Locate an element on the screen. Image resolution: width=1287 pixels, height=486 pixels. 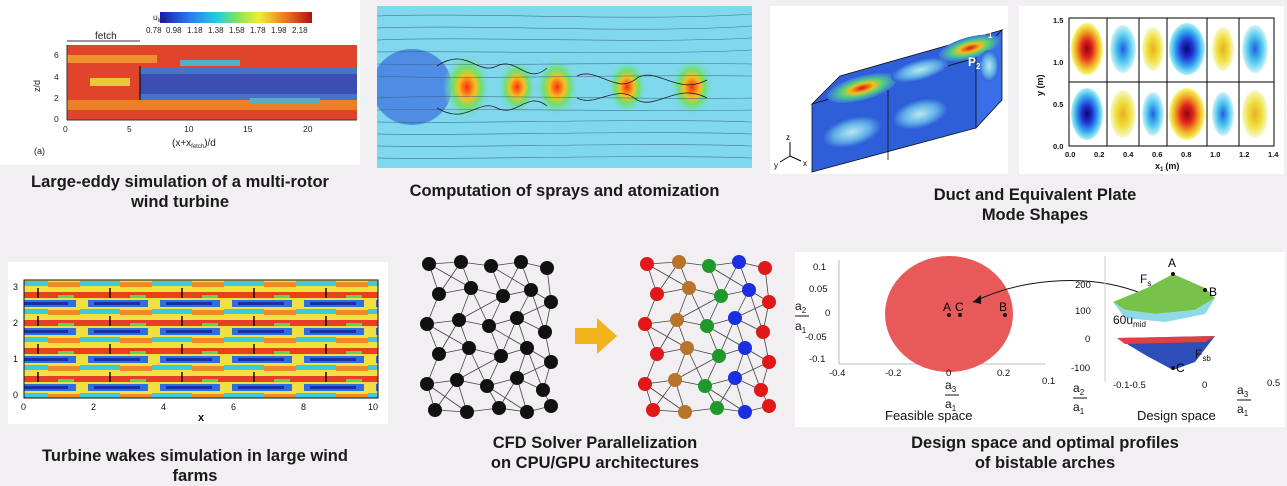
duct-3d-figure: P1 P2 z y x is located at coordinates (889, 90).